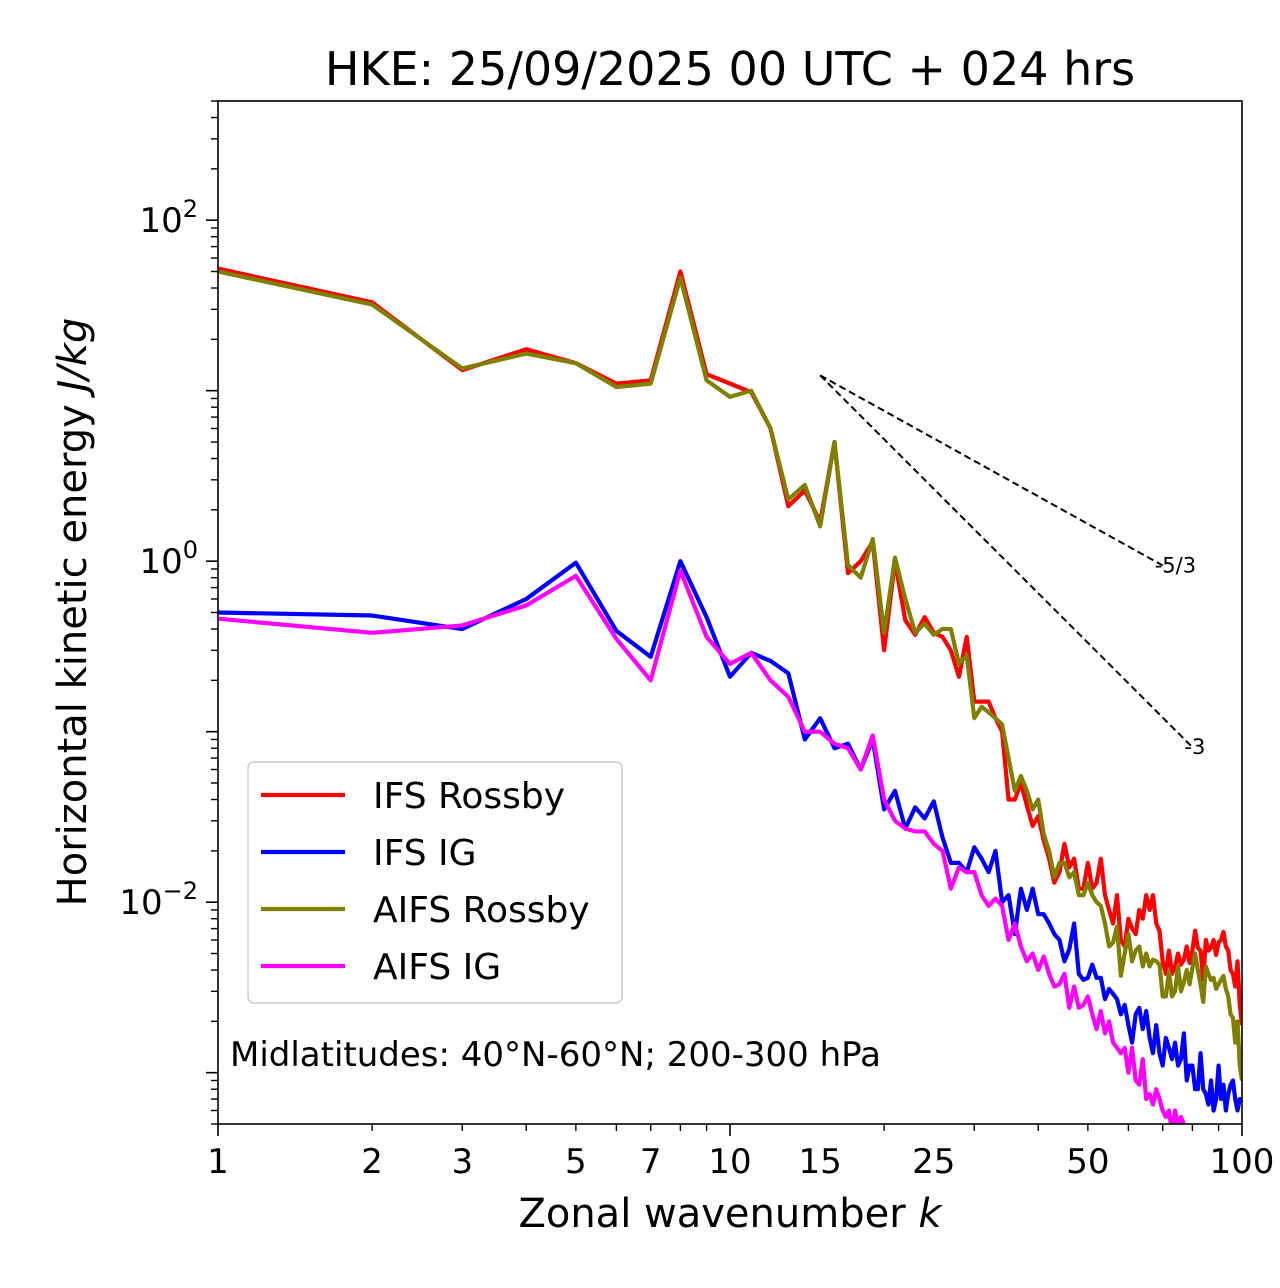 The height and width of the screenshot is (1288, 1280). Describe the element at coordinates (372, 1162) in the screenshot. I see `x-tick-label: 2` at that location.